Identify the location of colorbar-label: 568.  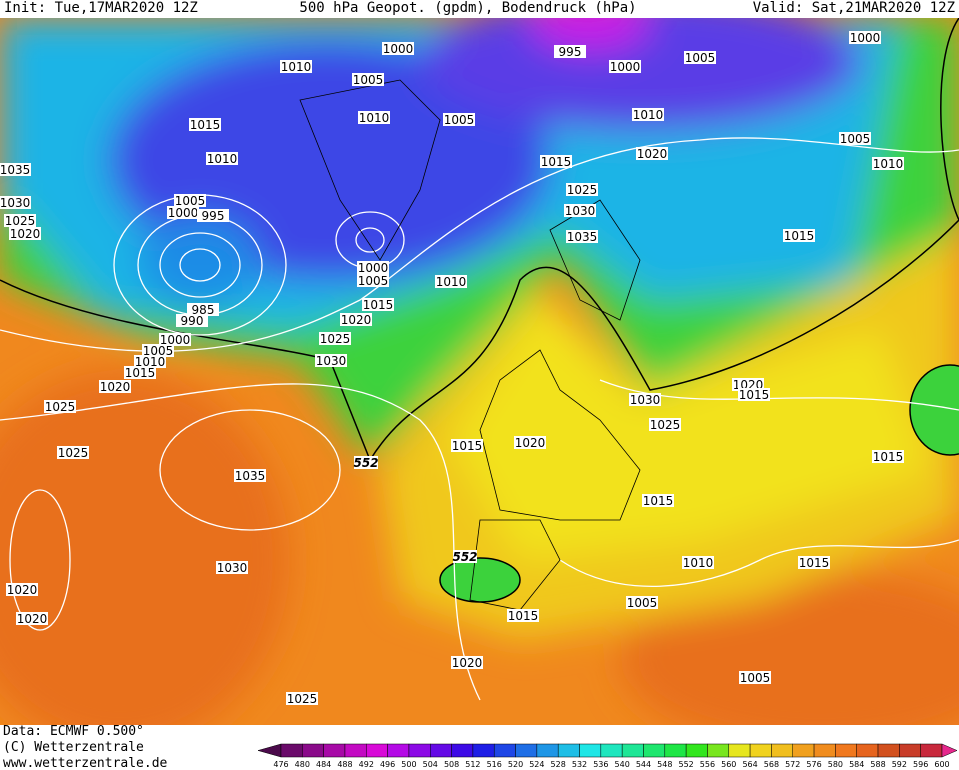
(771, 764).